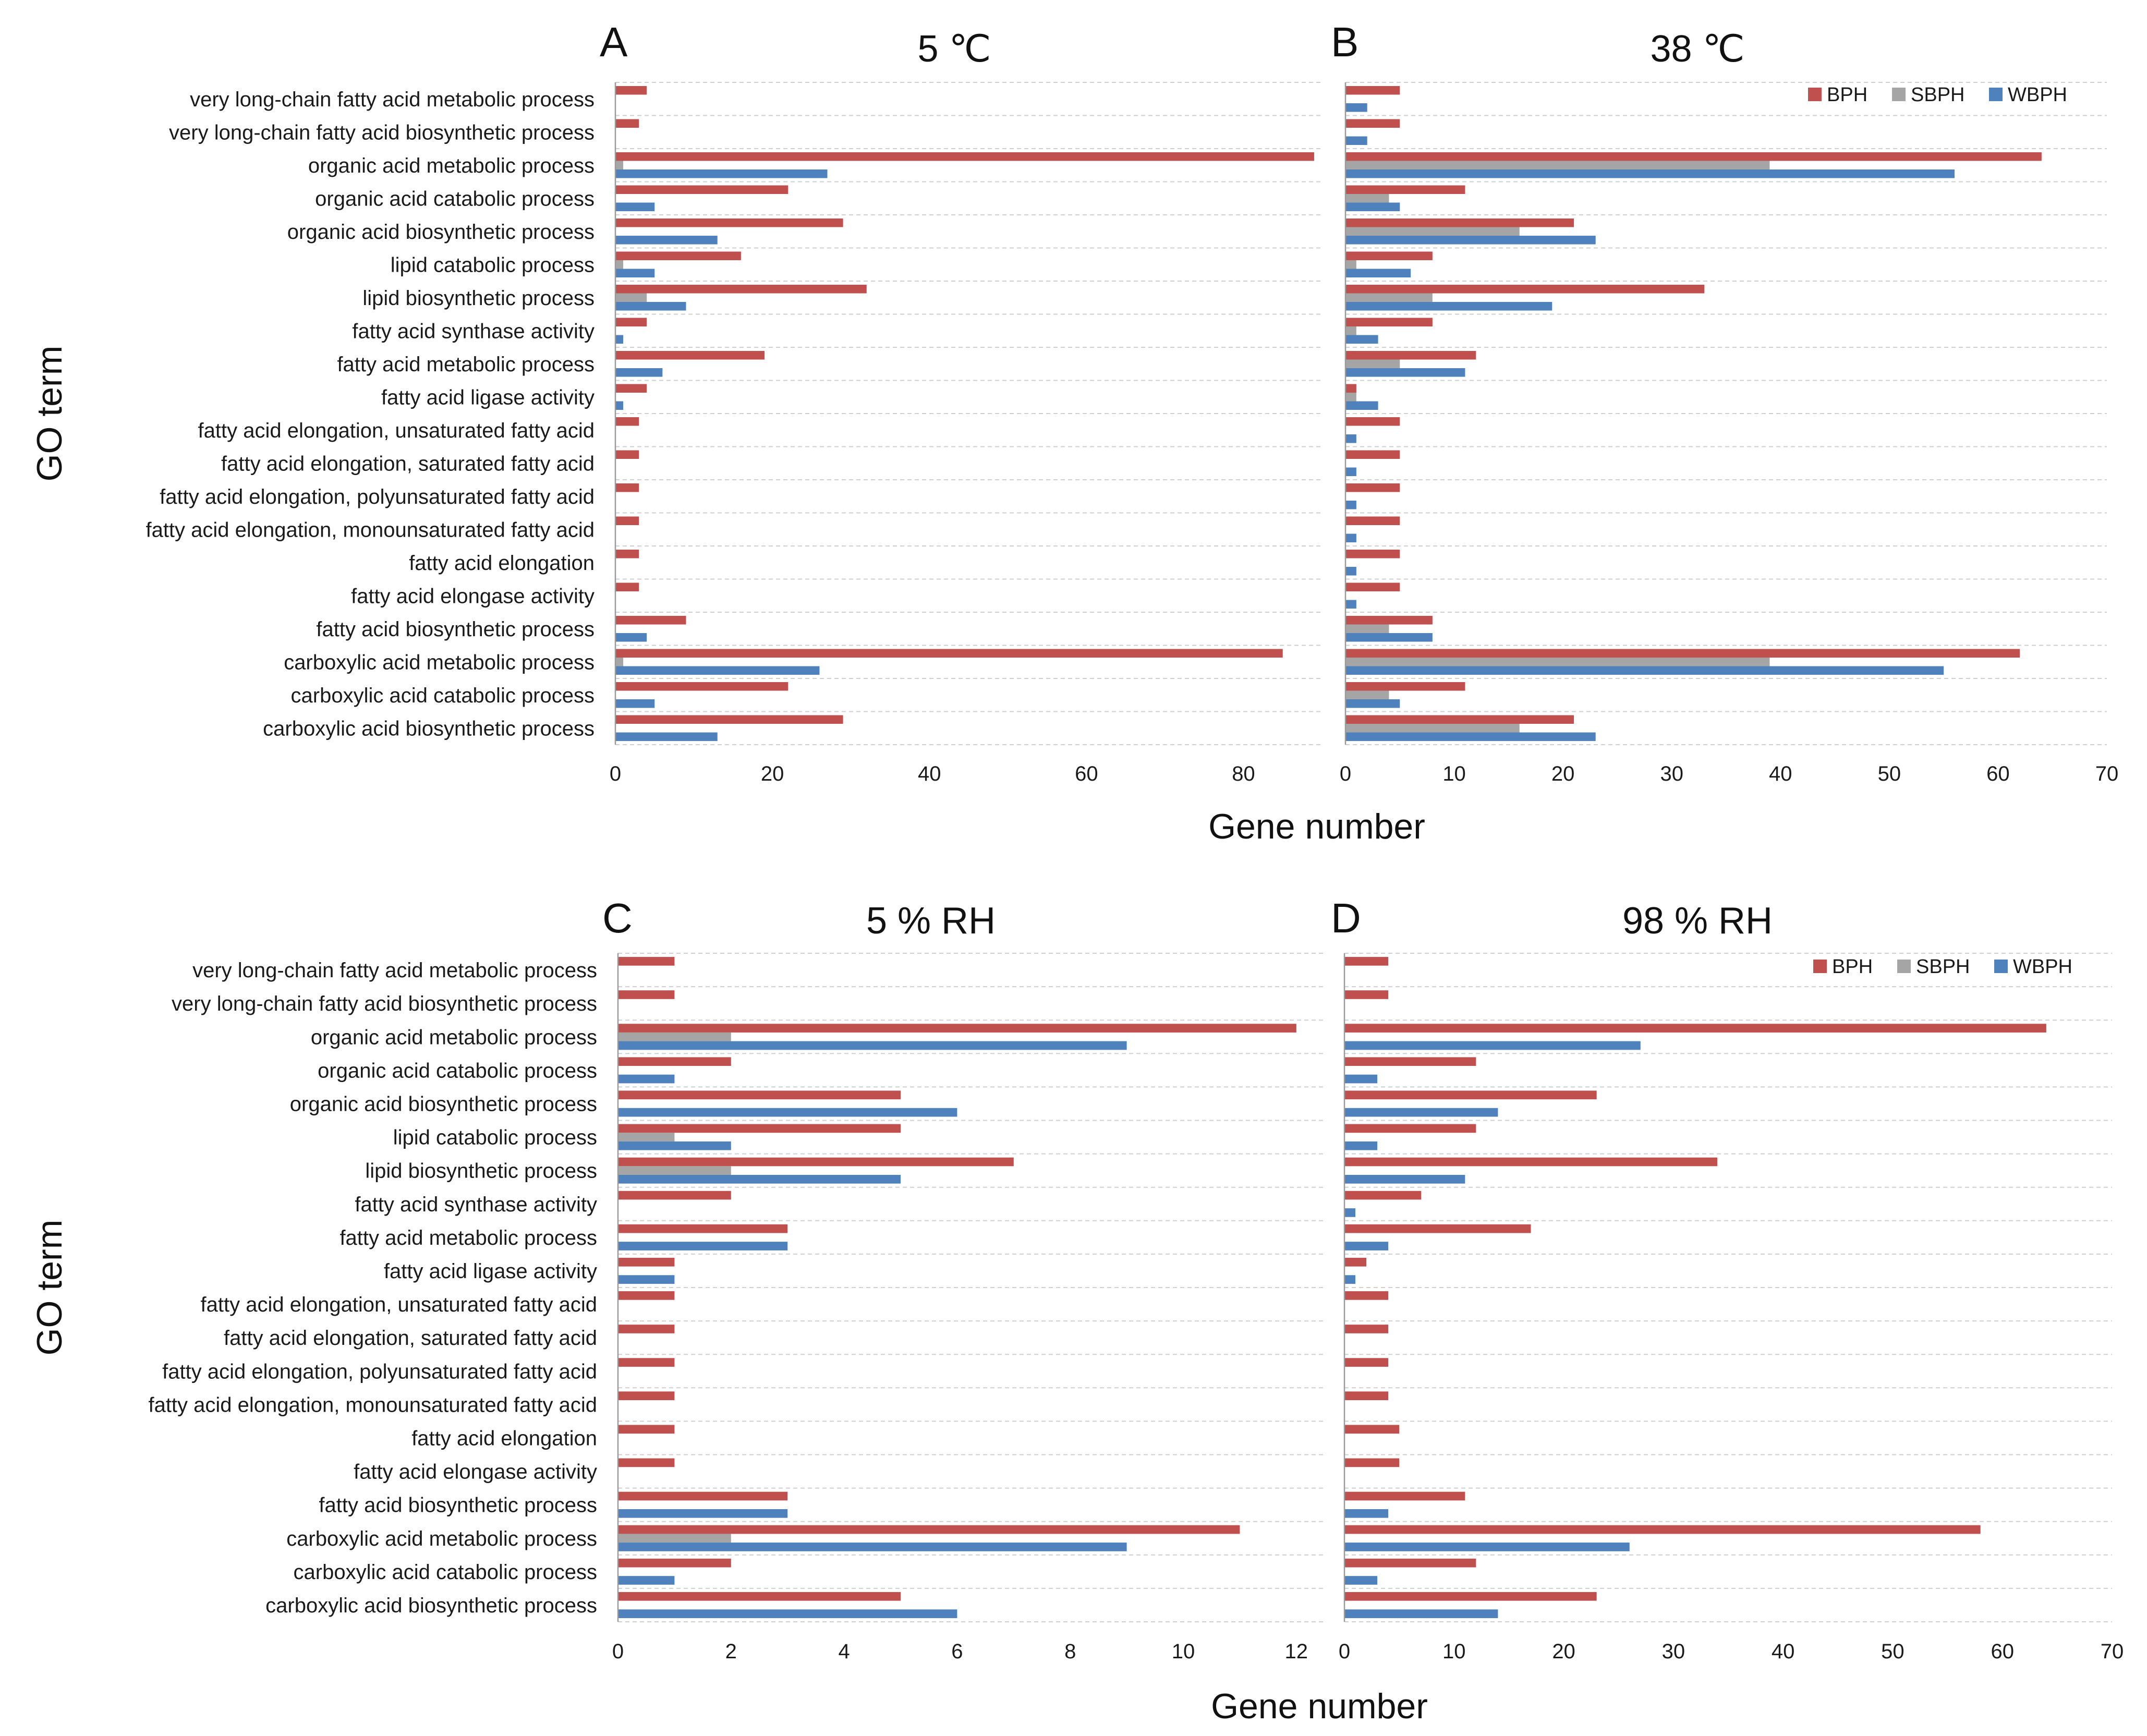 This screenshot has width=2147, height=1736. Describe the element at coordinates (1183, 1651) in the screenshot. I see `x-tick-label: 10` at that location.